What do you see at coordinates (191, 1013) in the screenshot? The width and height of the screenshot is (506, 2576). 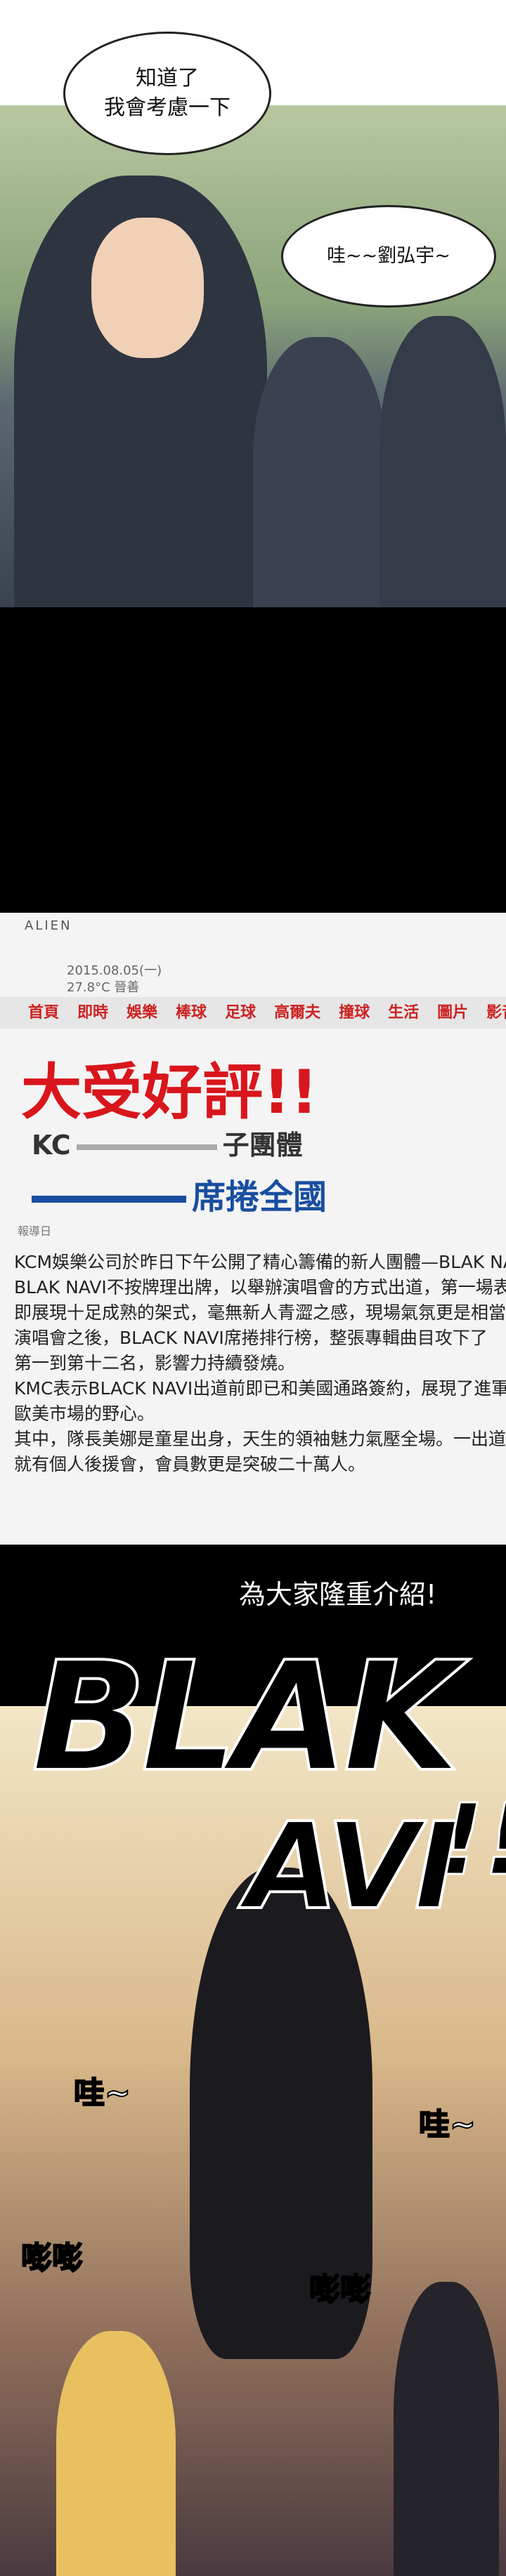 I see `nav-item: 棒球` at bounding box center [191, 1013].